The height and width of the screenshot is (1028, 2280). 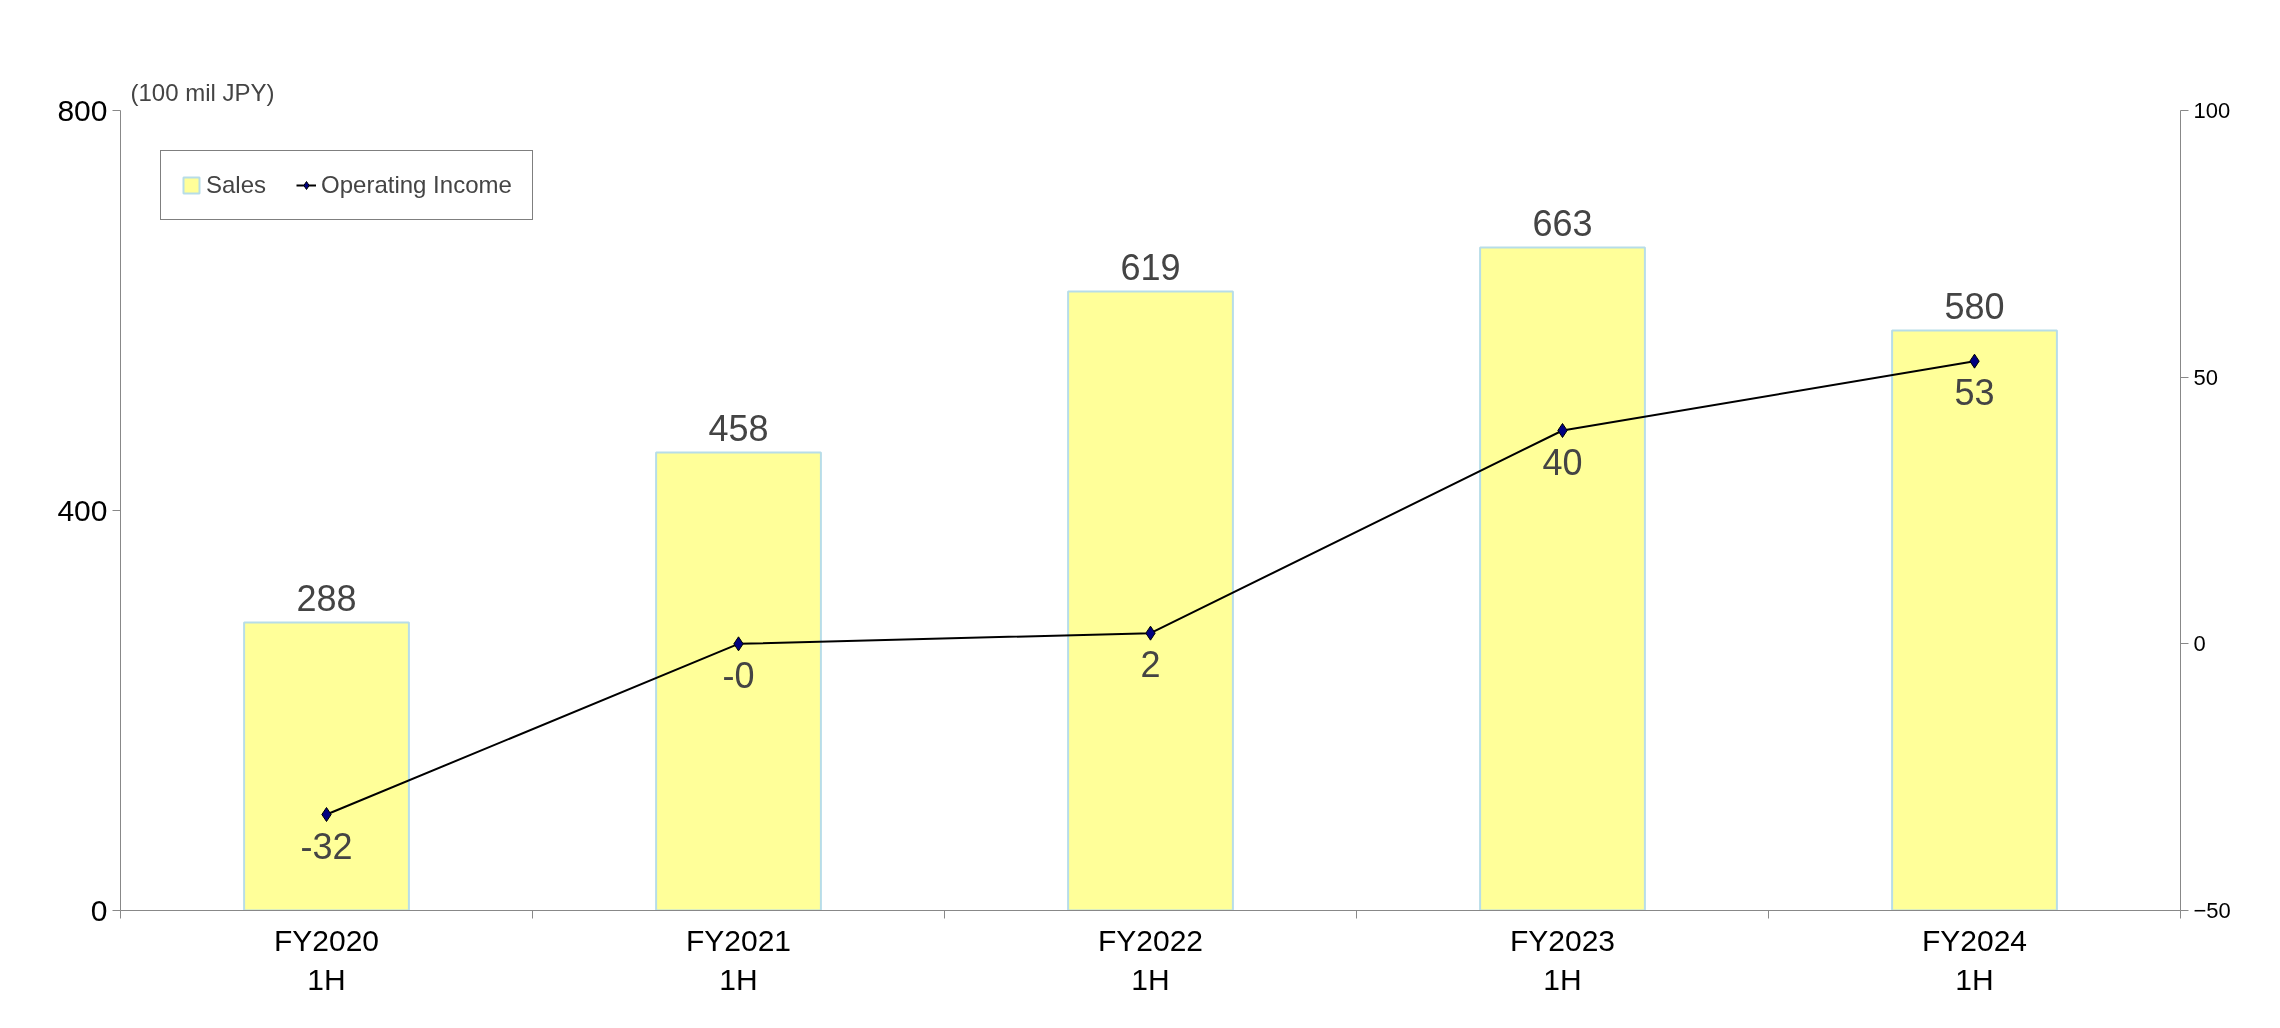 I want to click on data-label: -32, so click(x=326, y=846).